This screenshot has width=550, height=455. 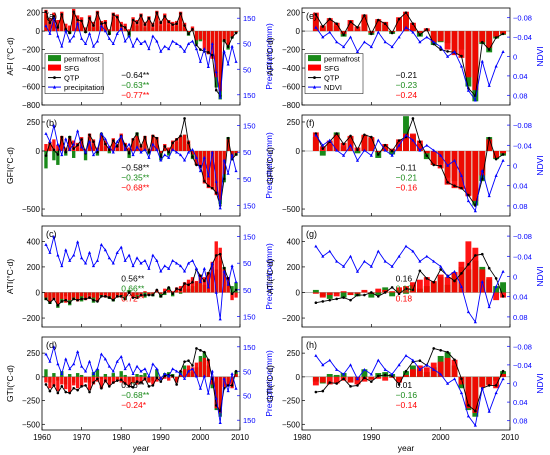 I want to click on y-tick-label: −400, so click(x=31, y=68).